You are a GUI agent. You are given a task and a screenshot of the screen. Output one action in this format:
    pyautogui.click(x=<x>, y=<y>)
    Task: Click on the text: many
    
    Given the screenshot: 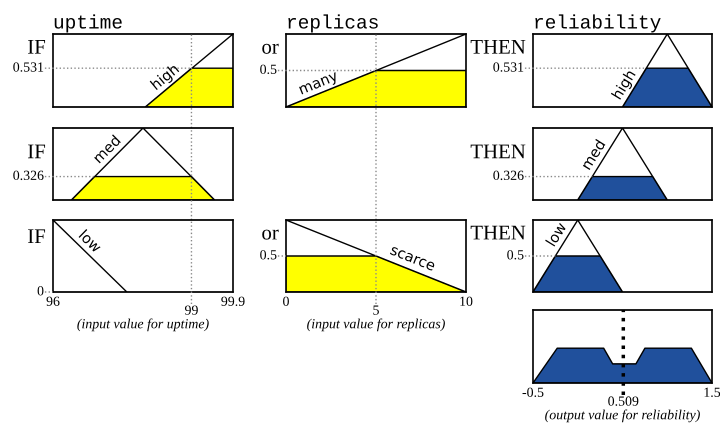 What is the action you would take?
    pyautogui.click(x=319, y=85)
    